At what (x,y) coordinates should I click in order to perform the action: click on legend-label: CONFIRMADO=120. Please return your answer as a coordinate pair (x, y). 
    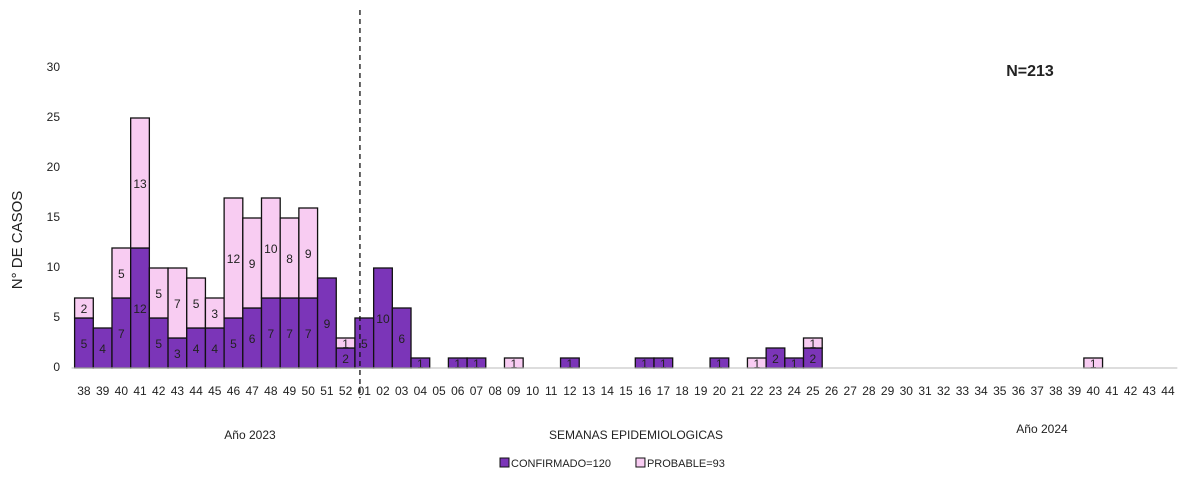
    Looking at the image, I should click on (561, 464).